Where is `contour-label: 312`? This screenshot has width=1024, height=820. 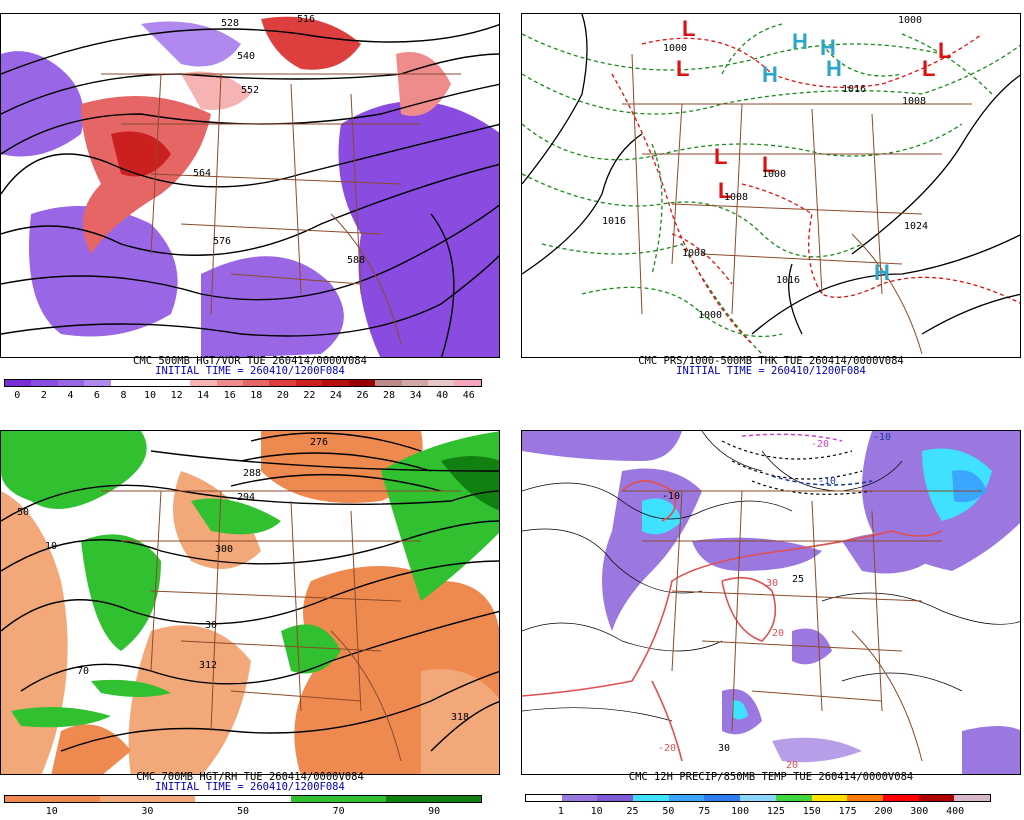 contour-label: 312 is located at coordinates (208, 665).